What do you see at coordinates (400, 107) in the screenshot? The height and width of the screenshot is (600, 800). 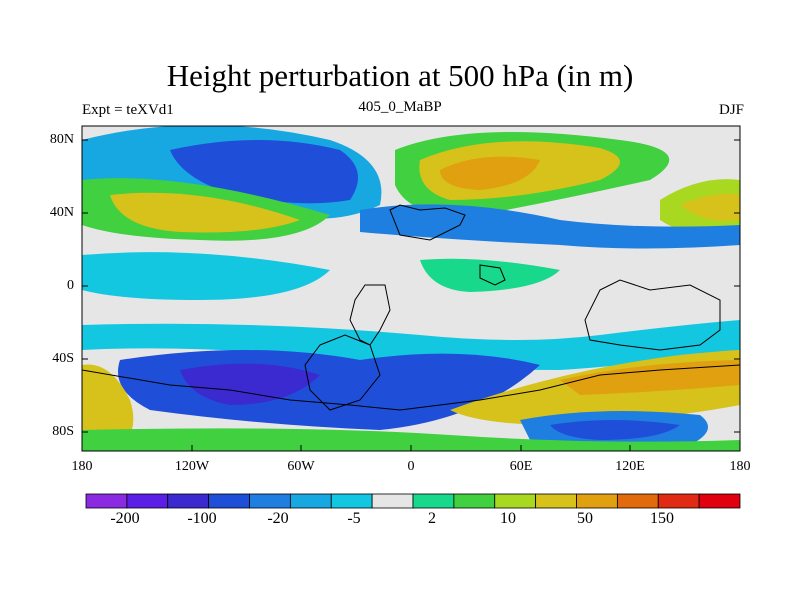 I see `run-label: 405_0_MaBP` at bounding box center [400, 107].